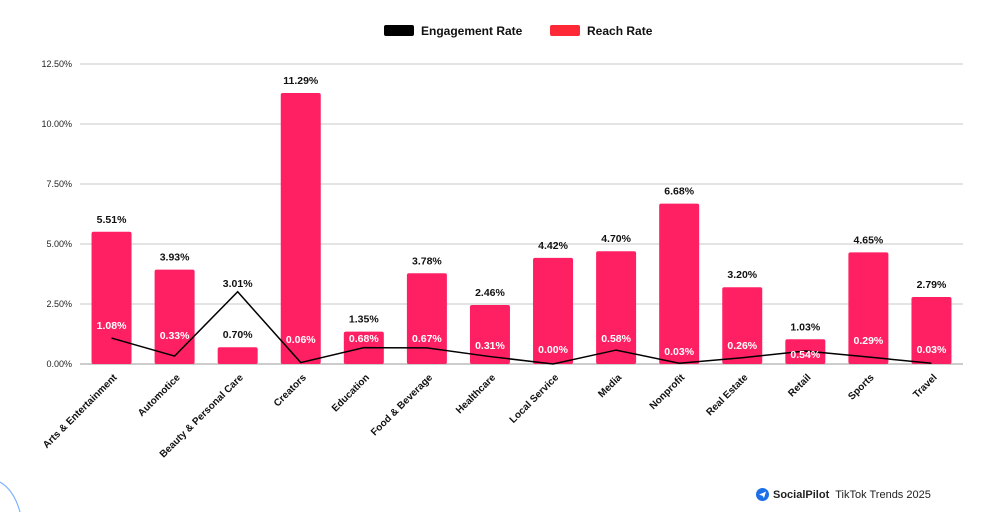 The image size is (995, 517). Describe the element at coordinates (869, 341) in the screenshot. I see `engagement-value-label: 0.29%` at that location.